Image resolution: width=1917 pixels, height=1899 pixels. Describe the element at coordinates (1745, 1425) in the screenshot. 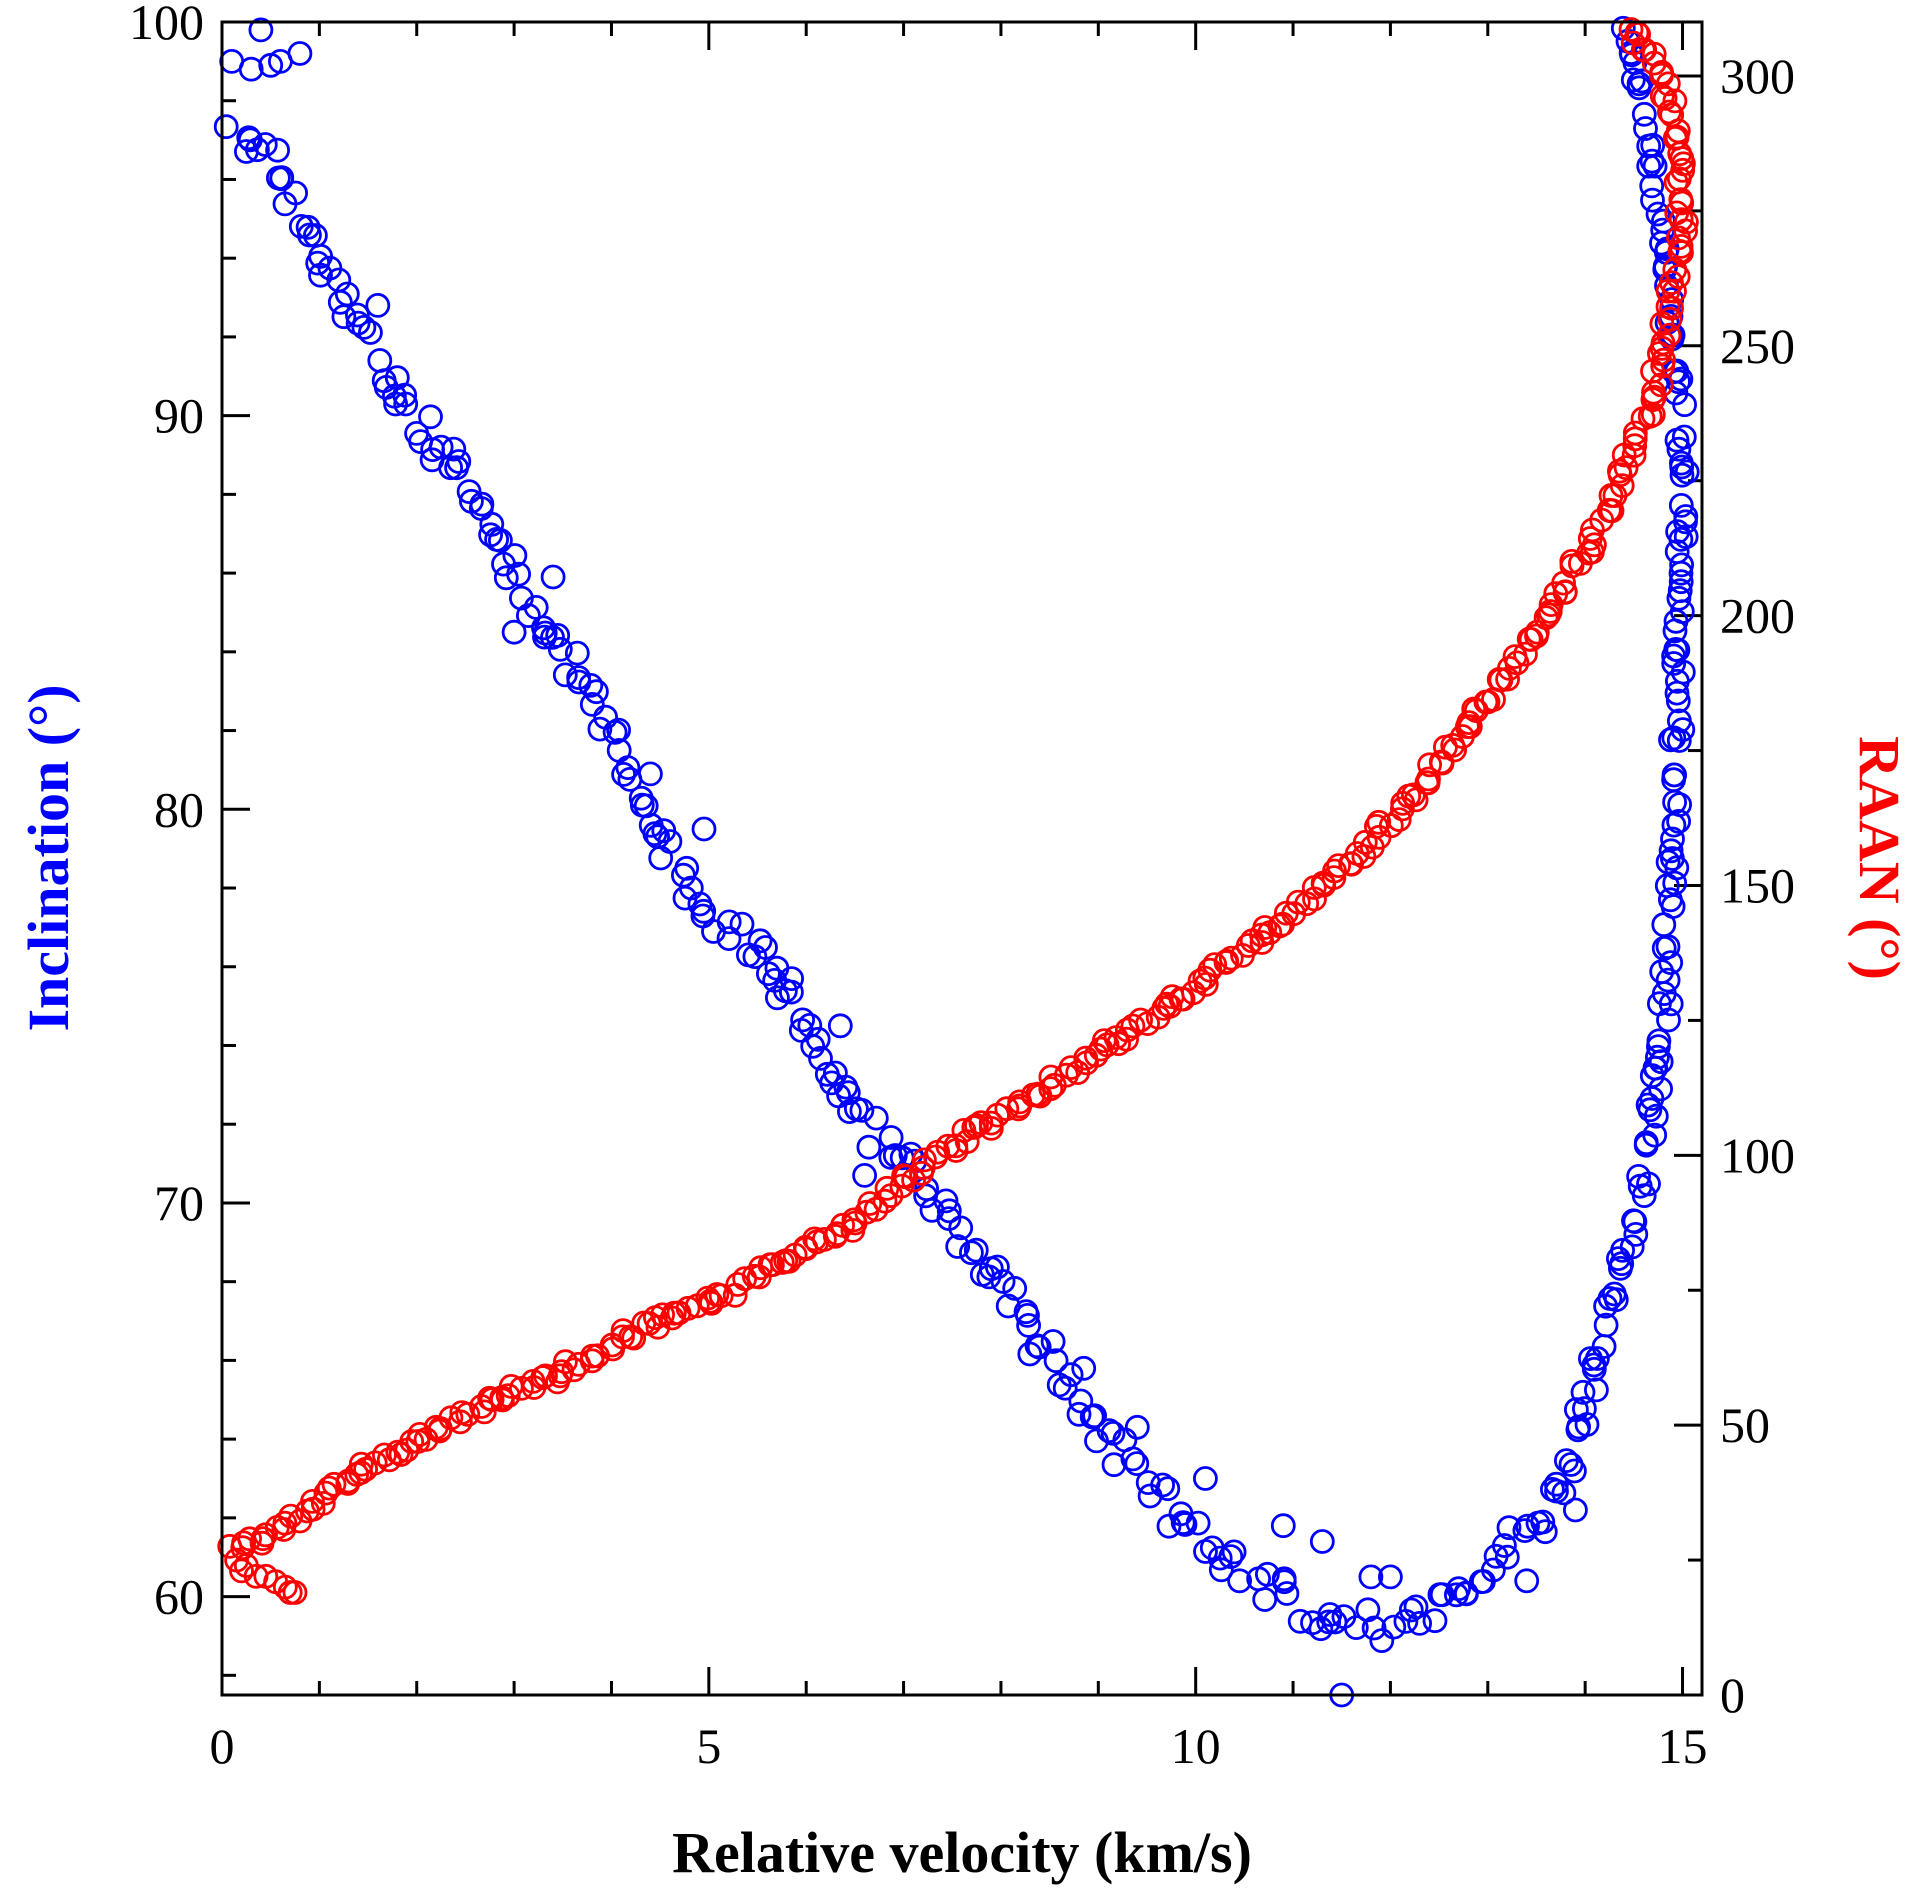

I see `y-right-tick-label: 50` at that location.